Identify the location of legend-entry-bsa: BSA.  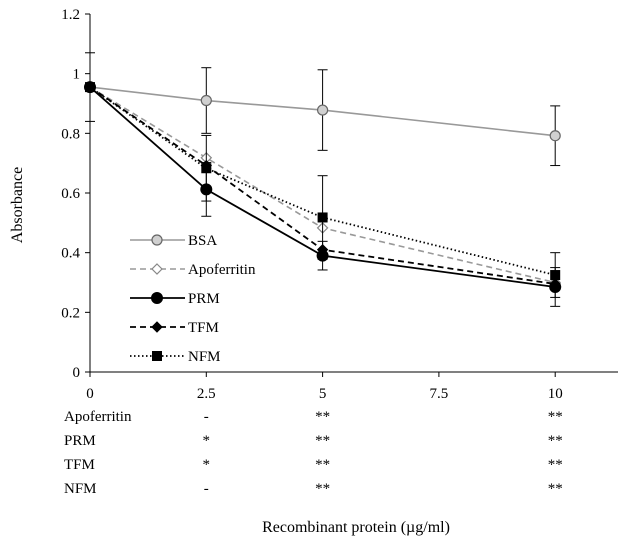
(173, 241).